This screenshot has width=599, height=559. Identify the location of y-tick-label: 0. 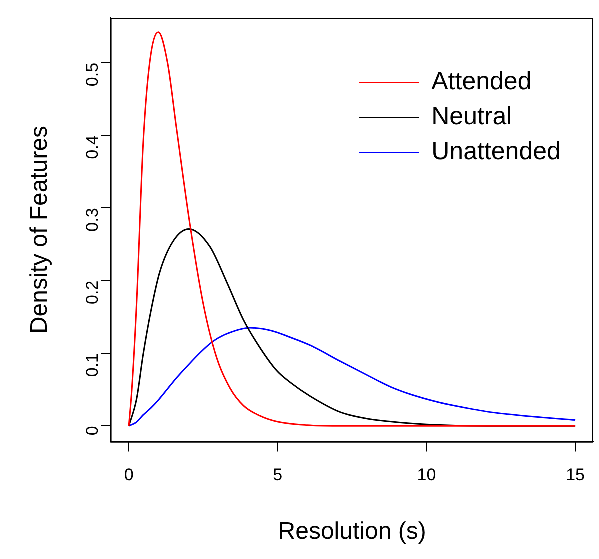
(92, 431).